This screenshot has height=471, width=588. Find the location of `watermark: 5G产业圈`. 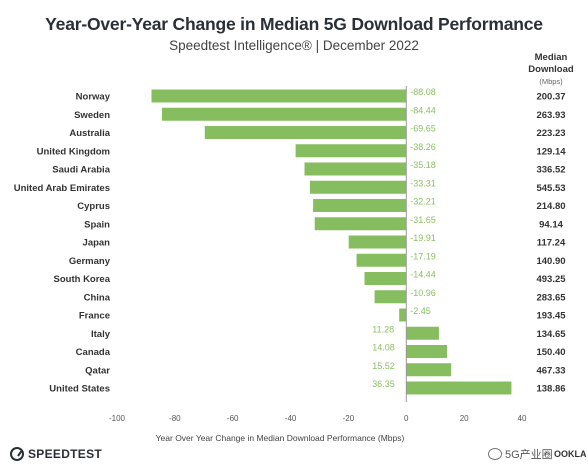

watermark: 5G产业圈 is located at coordinates (520, 454).